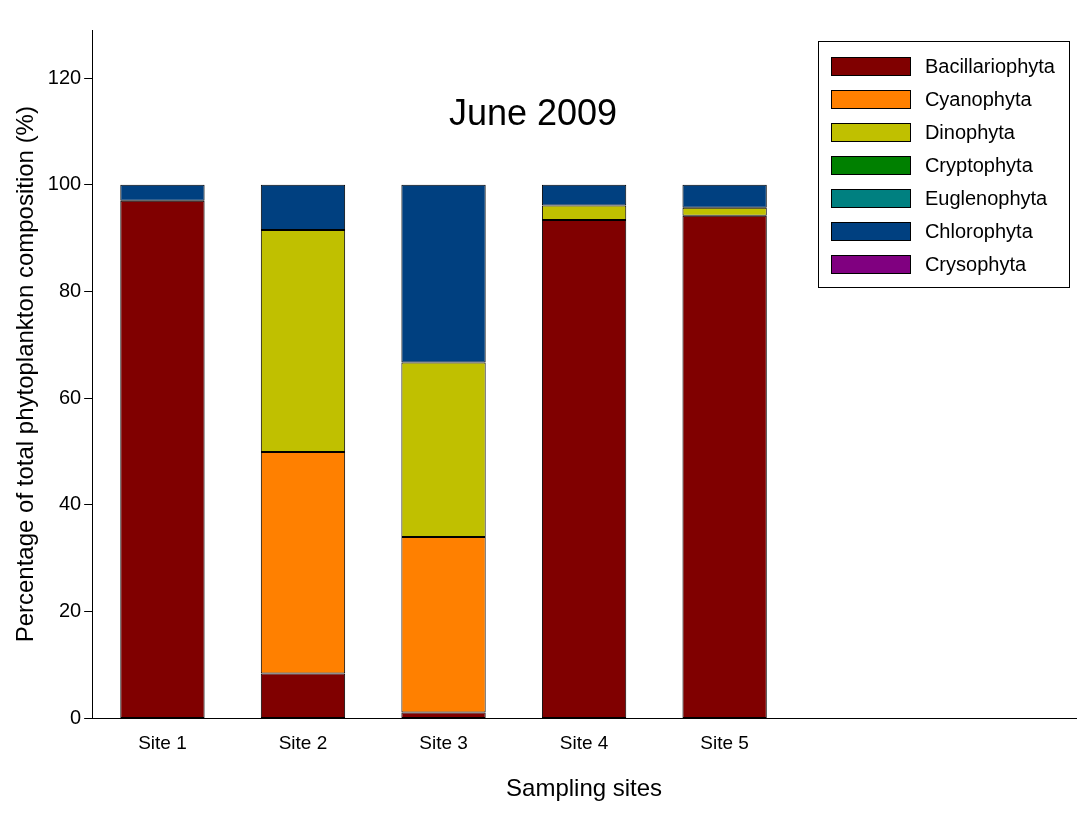  I want to click on y-tick-label: 0, so click(76, 716).